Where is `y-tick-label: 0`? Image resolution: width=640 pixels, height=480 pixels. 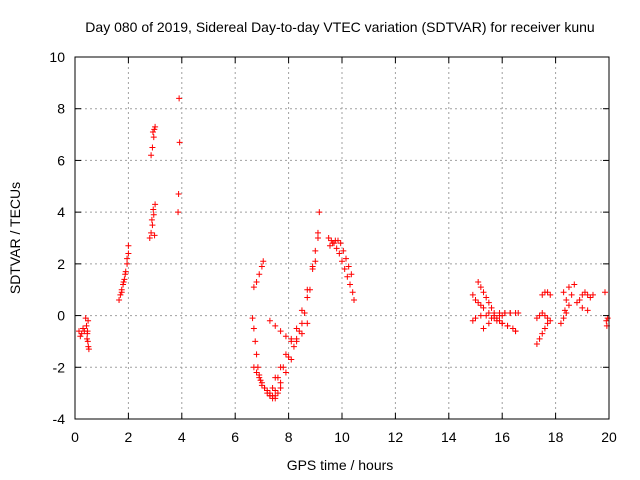 y-tick-label: 0 is located at coordinates (61, 316).